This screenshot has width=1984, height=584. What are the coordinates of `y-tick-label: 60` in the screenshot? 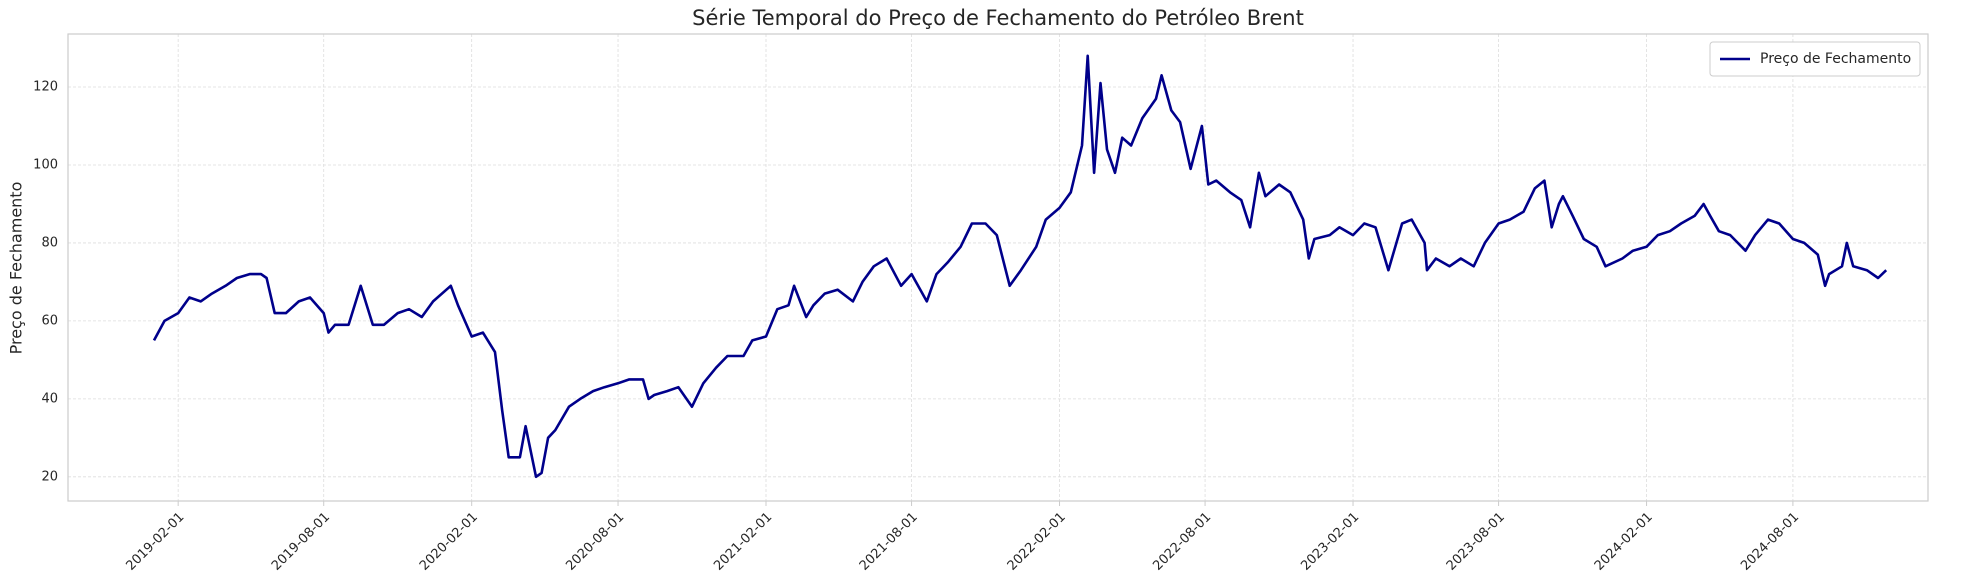 It's located at (49, 320).